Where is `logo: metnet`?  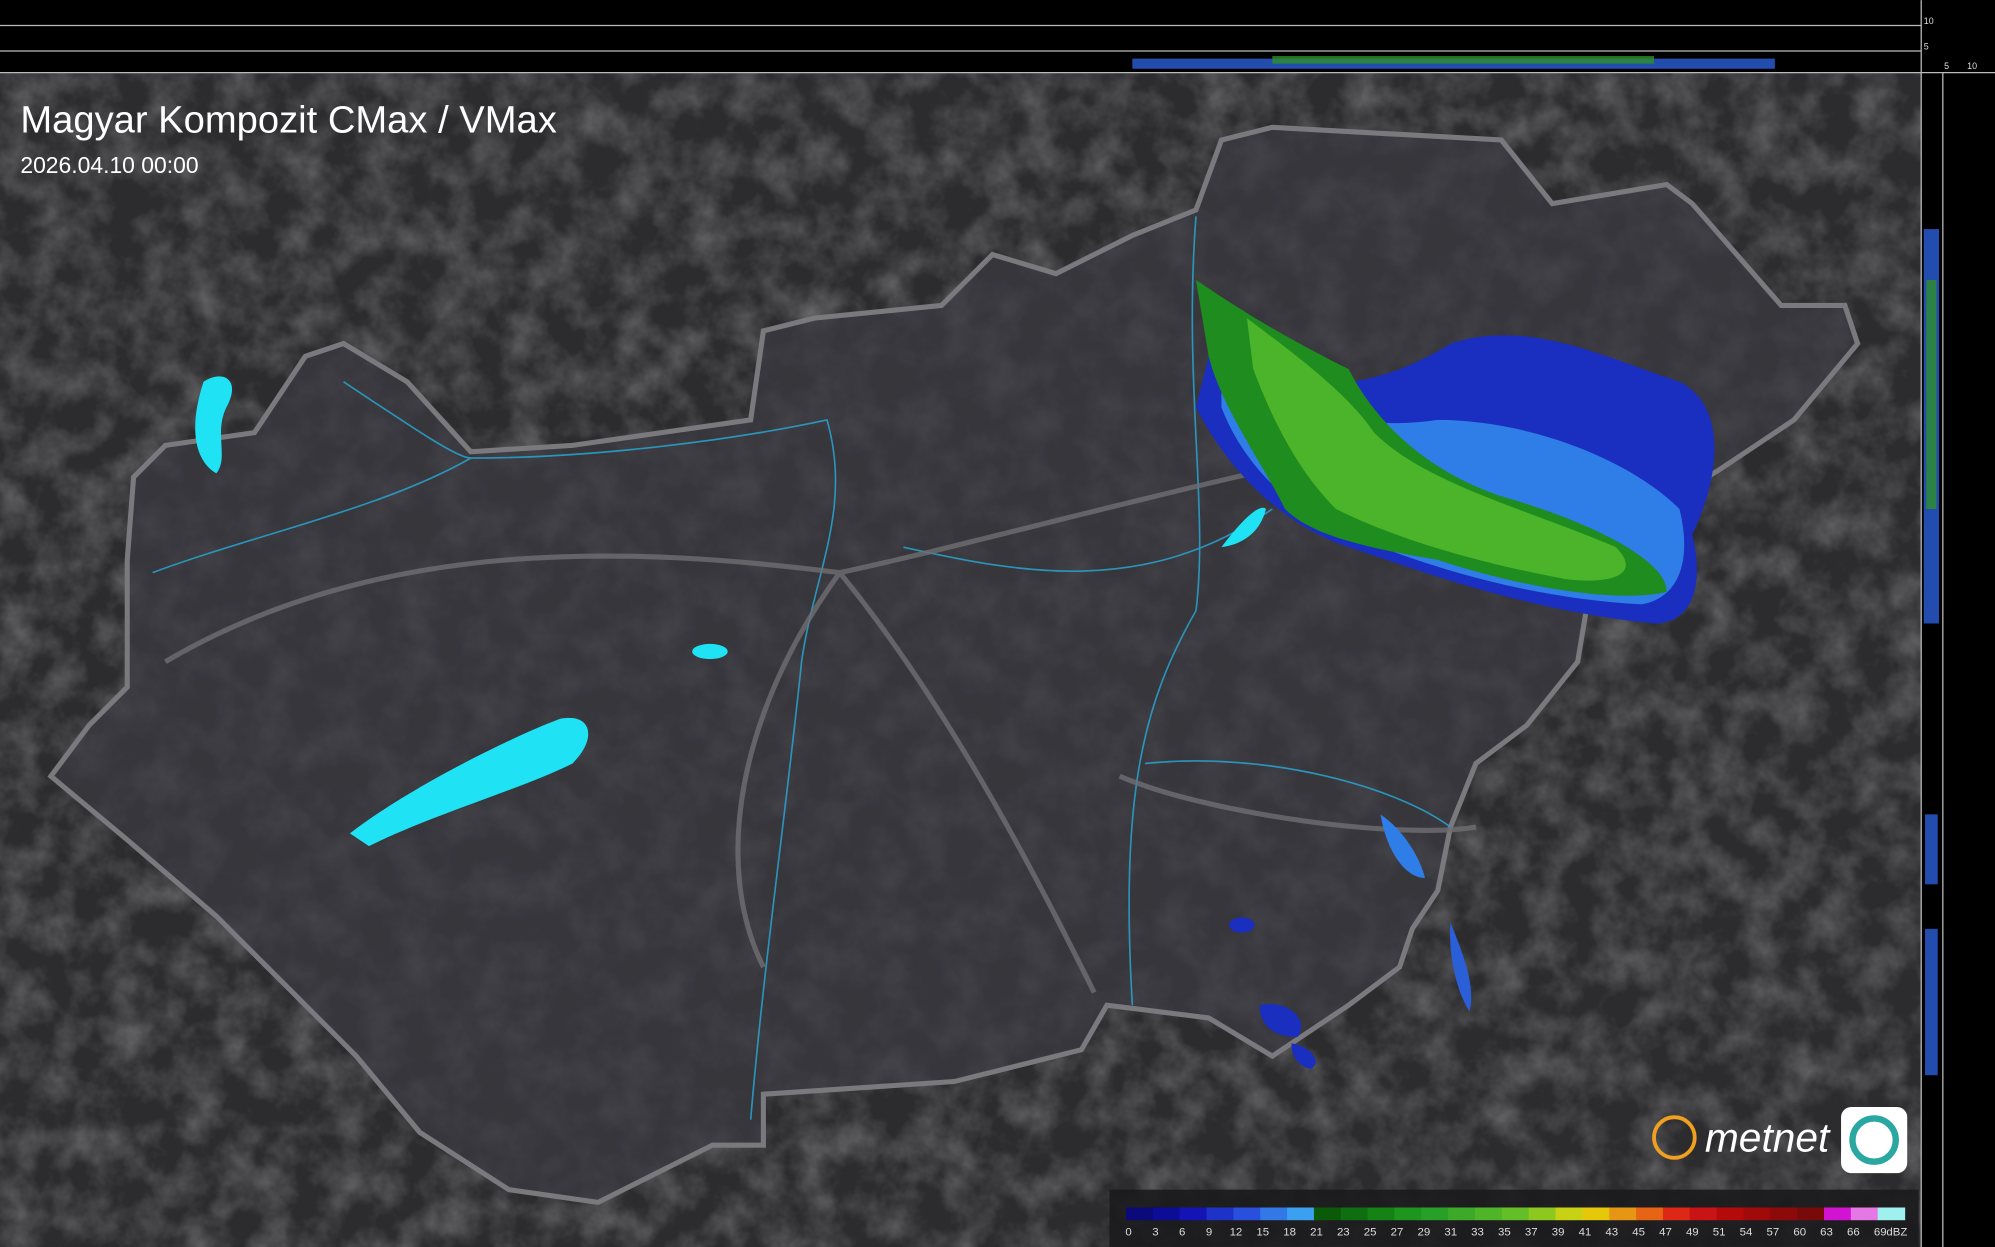
logo: metnet is located at coordinates (1780, 1140).